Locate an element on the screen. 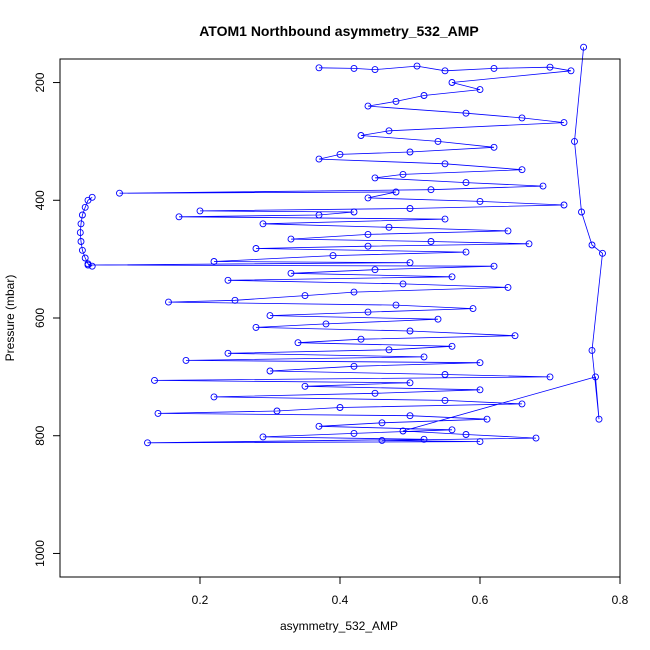 The image size is (650, 650). x-tick-label: 0.2 is located at coordinates (200, 600).